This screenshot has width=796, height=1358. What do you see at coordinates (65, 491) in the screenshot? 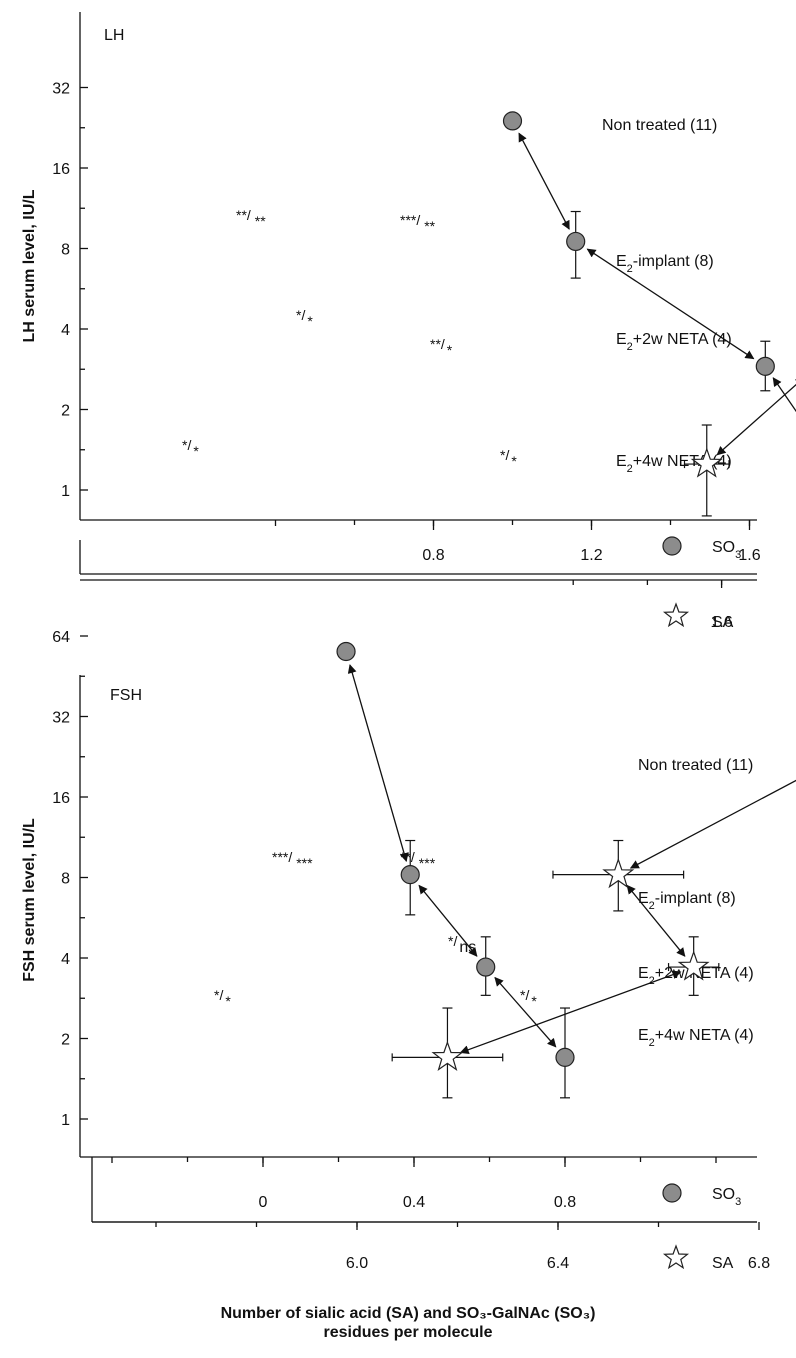
I see `lh-y-tick-label: 1` at bounding box center [65, 491].